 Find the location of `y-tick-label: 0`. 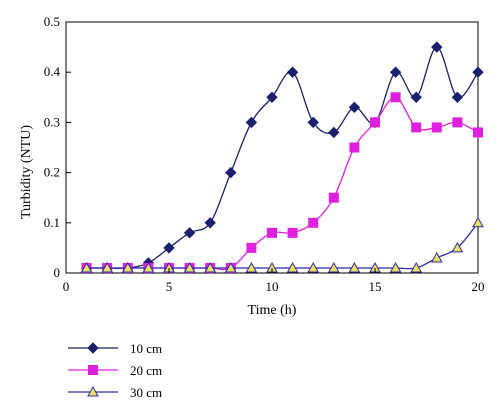

y-tick-label: 0 is located at coordinates (57, 272).